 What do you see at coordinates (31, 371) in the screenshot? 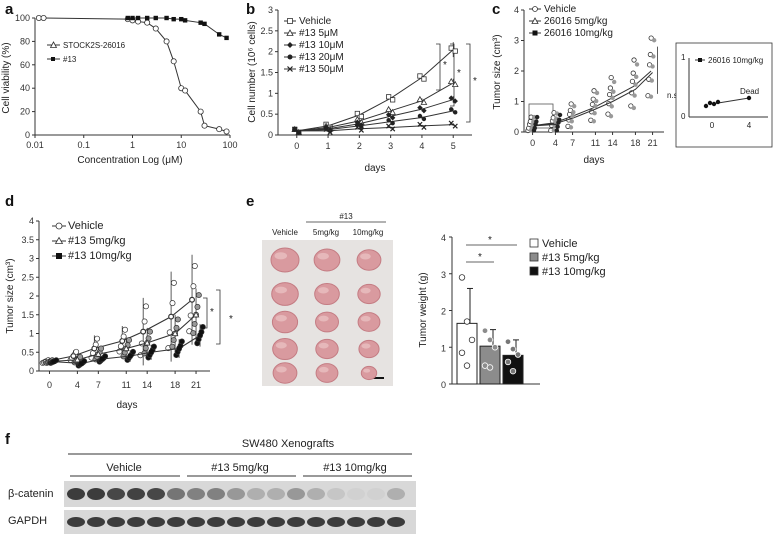
I see `chart-d-ytick-label: 0` at bounding box center [31, 371].